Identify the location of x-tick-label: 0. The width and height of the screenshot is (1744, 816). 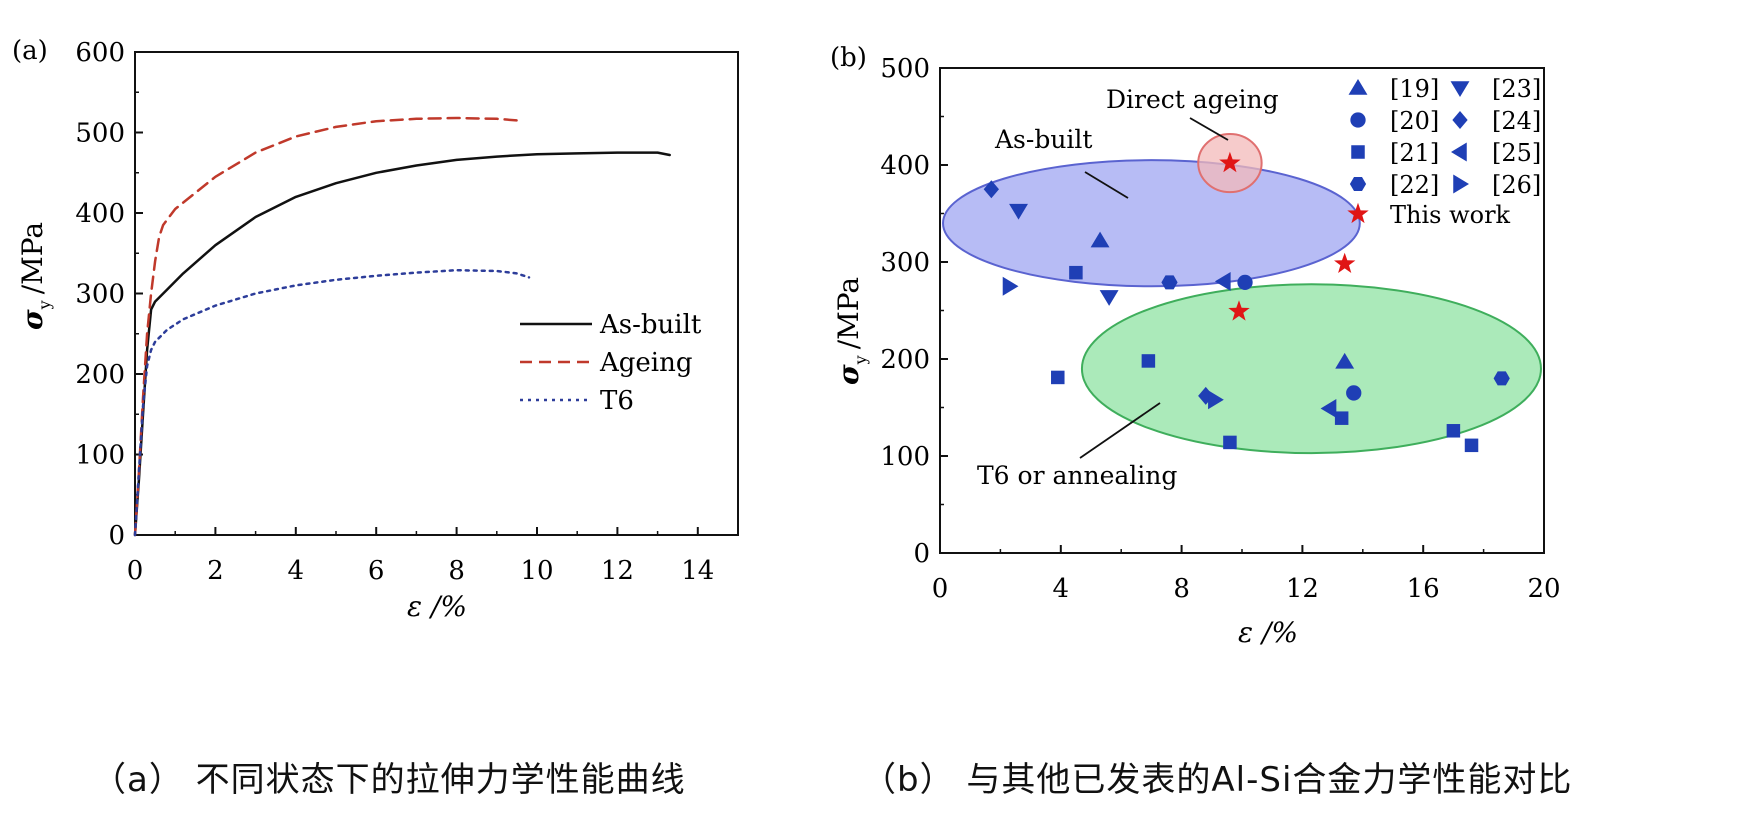
(135, 571).